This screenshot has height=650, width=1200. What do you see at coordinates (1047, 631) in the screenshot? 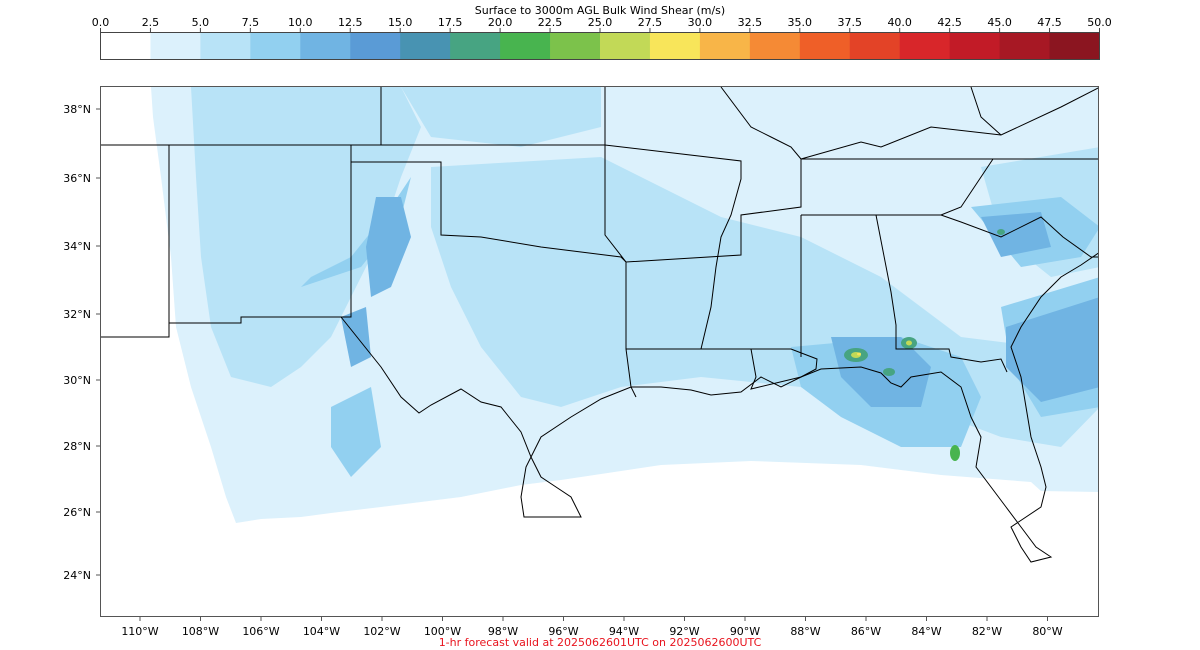
I see `longitude-tick-label: 80°W` at bounding box center [1047, 631].